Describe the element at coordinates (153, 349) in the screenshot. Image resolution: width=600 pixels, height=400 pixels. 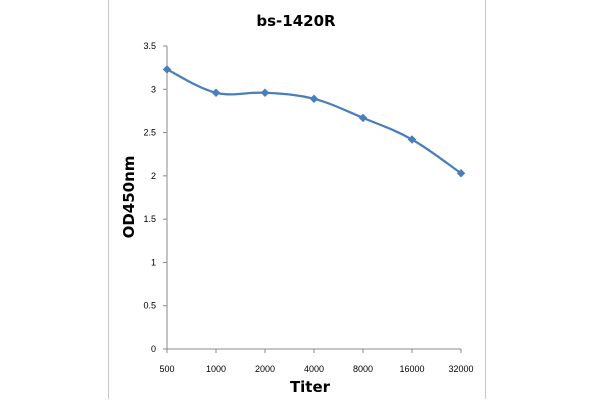
I see `y-tick-label: 0` at that location.